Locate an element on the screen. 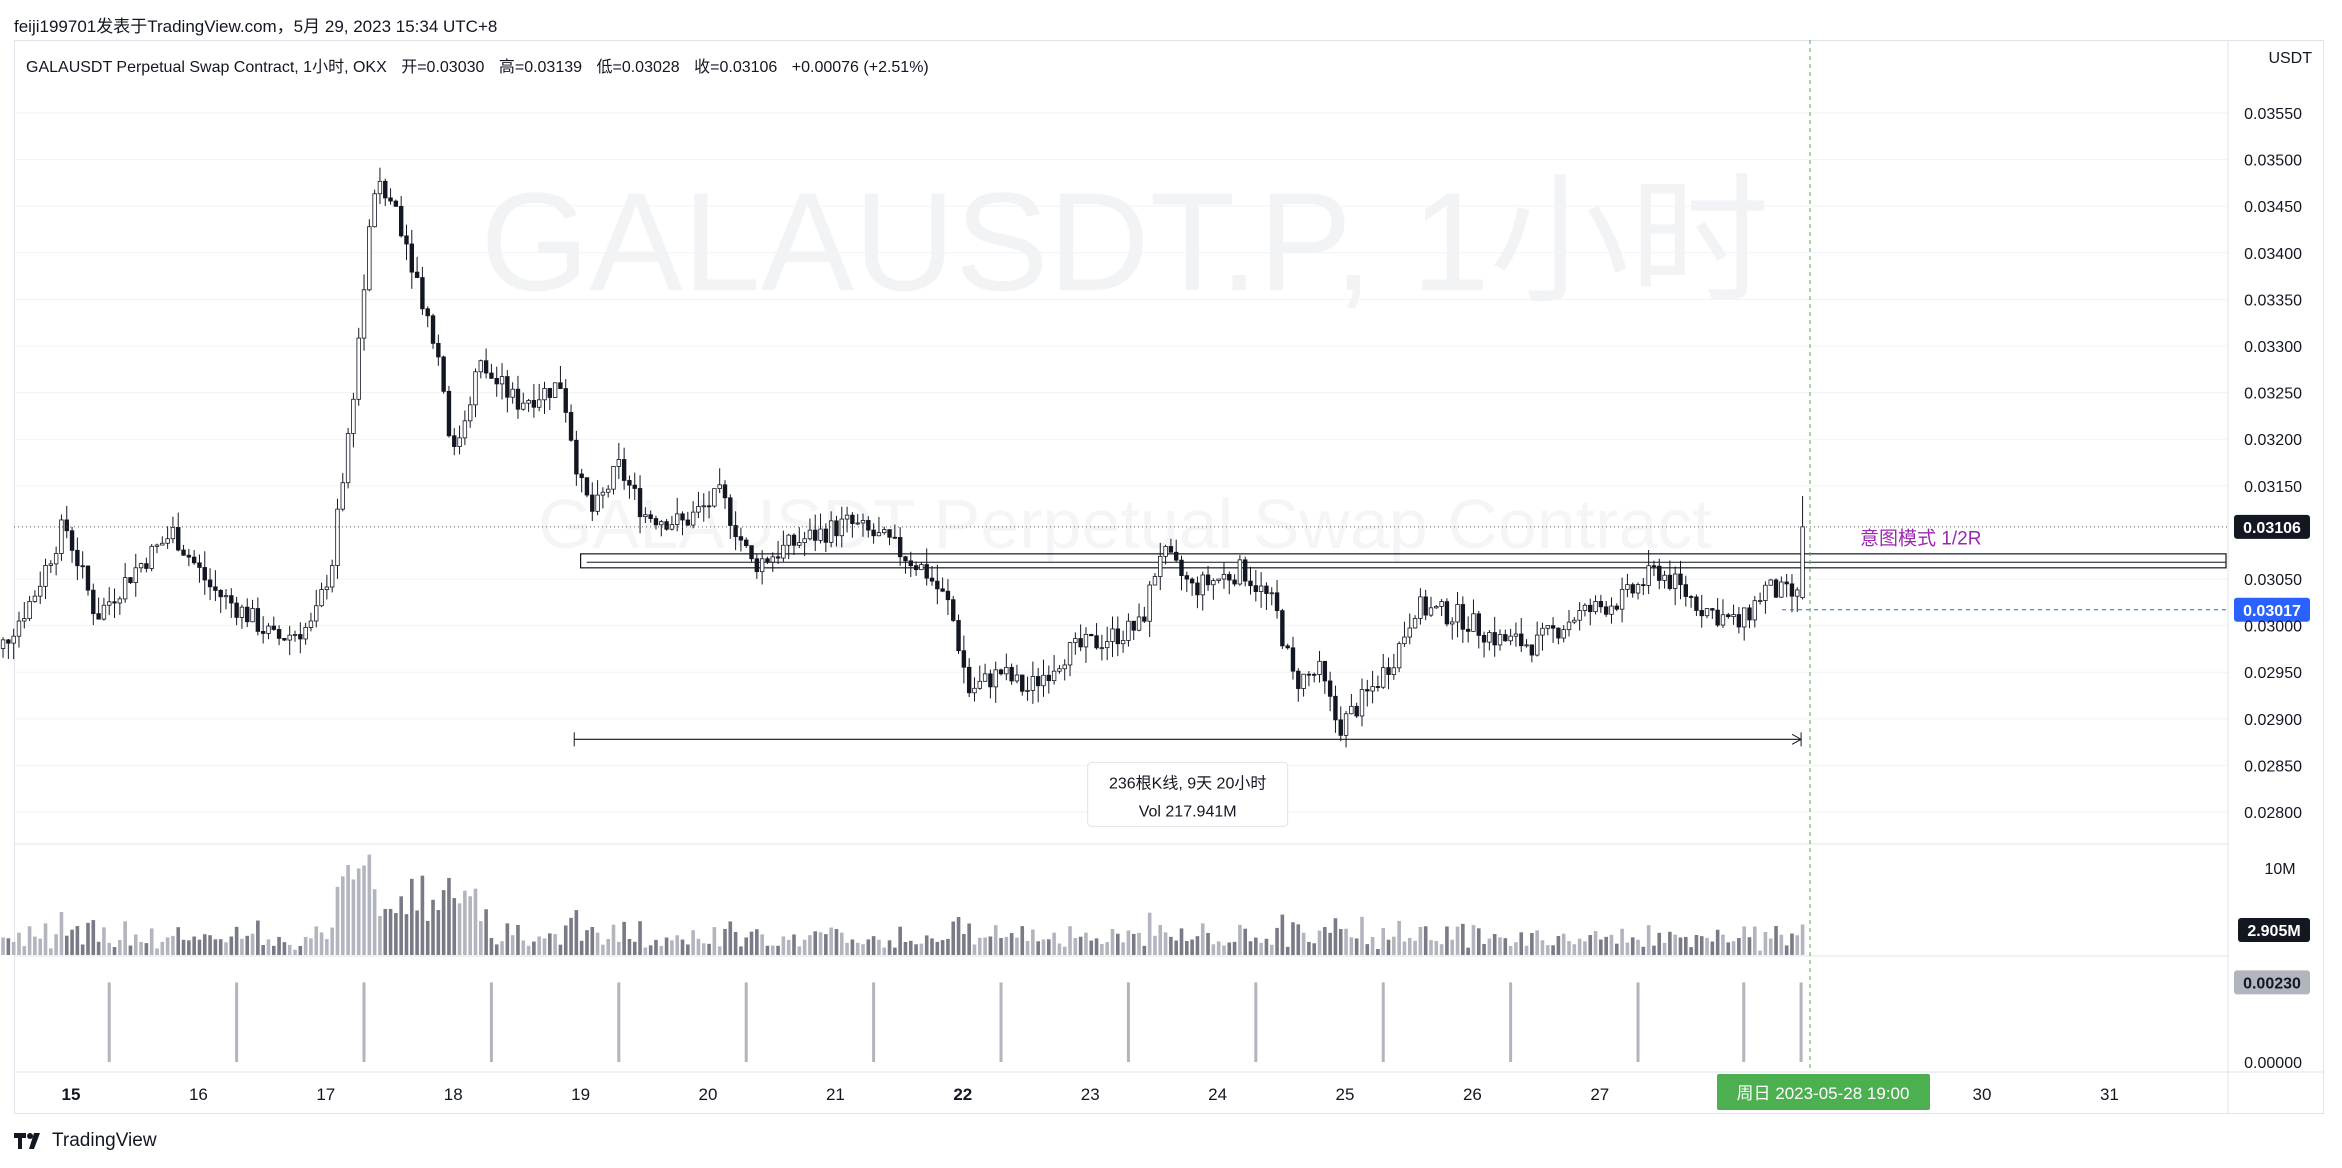 This screenshot has height=1168, width=2342. price-tick-label: 0.02900 is located at coordinates (2273, 720).